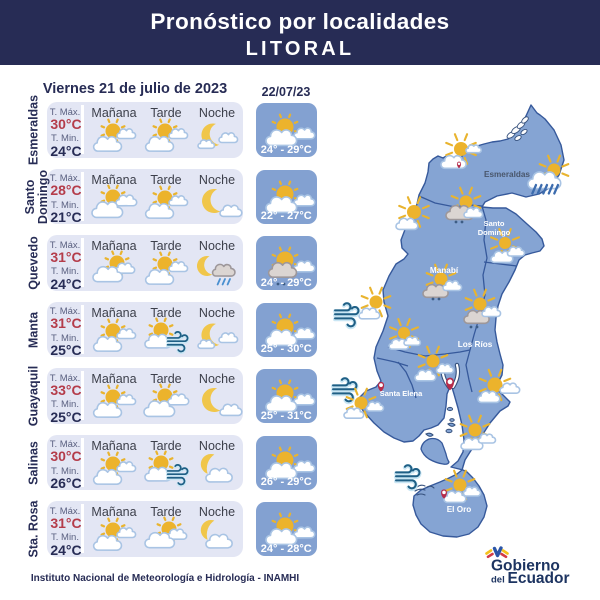 The height and width of the screenshot is (600, 600). What do you see at coordinates (444, 270) in the screenshot?
I see `svg-text: Manabí` at bounding box center [444, 270].